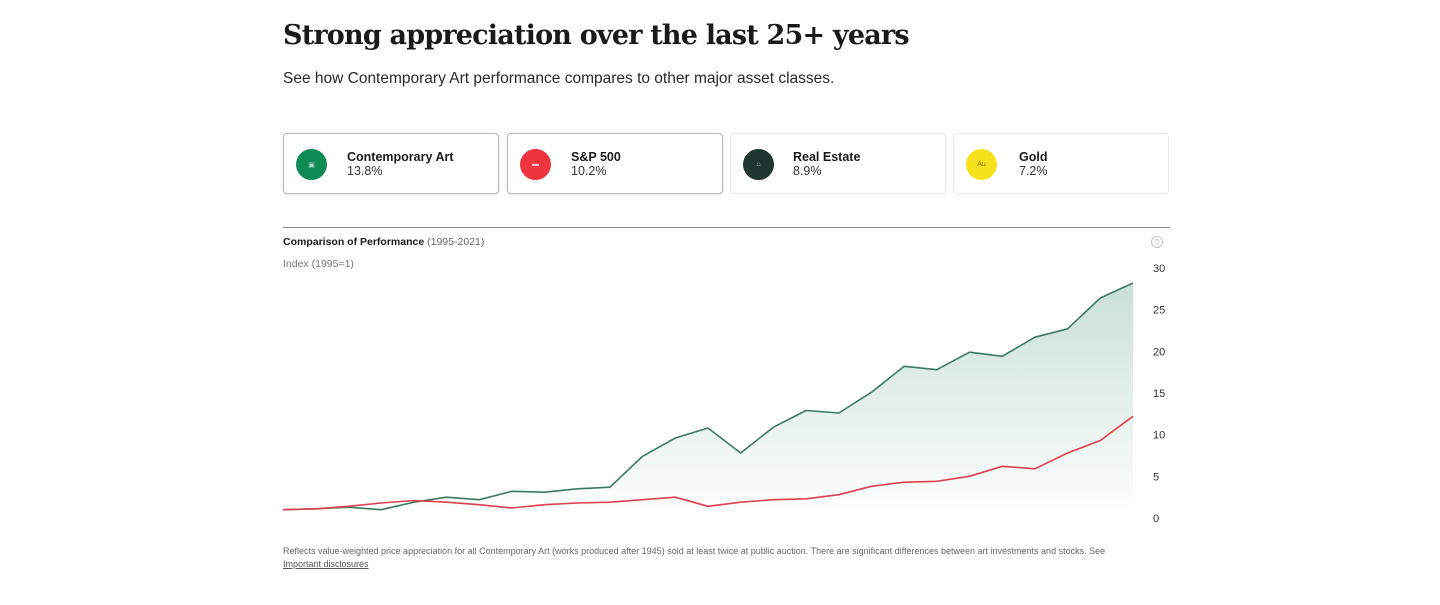 The width and height of the screenshot is (1440, 605). I want to click on icon-glyph: Au, so click(981, 164).